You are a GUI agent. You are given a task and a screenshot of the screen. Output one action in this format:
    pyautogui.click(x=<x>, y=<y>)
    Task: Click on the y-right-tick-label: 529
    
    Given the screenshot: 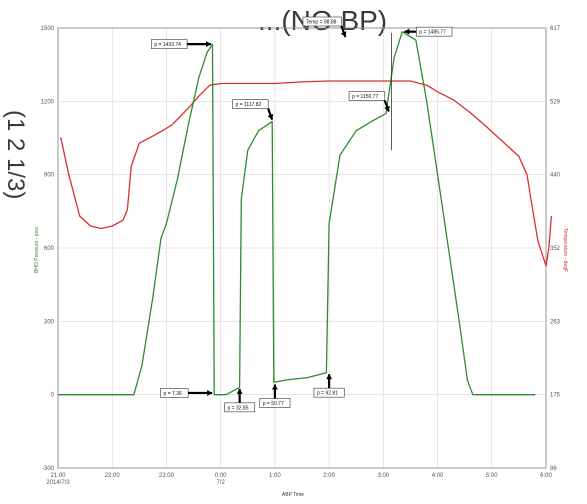 What is the action you would take?
    pyautogui.click(x=555, y=102)
    